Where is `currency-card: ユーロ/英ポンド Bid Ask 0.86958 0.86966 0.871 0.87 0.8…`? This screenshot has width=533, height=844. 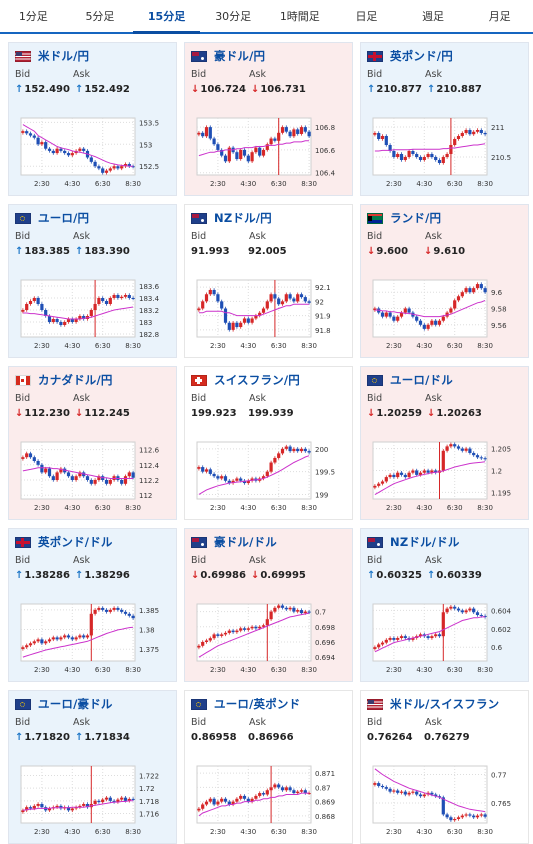 currency-card: ユーロ/英ポンド Bid Ask 0.86958 0.86966 0.871 0.87 0.8… is located at coordinates (268, 767).